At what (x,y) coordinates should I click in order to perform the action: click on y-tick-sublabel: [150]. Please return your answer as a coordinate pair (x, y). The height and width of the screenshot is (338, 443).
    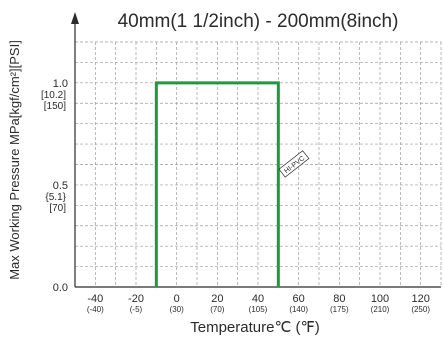
    Looking at the image, I should click on (55, 106).